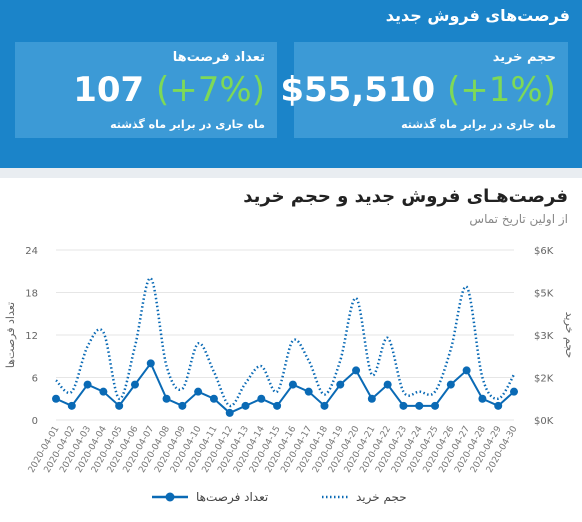  What do you see at coordinates (544, 421) in the screenshot?
I see `y-right-tick-label: $0K` at bounding box center [544, 421].